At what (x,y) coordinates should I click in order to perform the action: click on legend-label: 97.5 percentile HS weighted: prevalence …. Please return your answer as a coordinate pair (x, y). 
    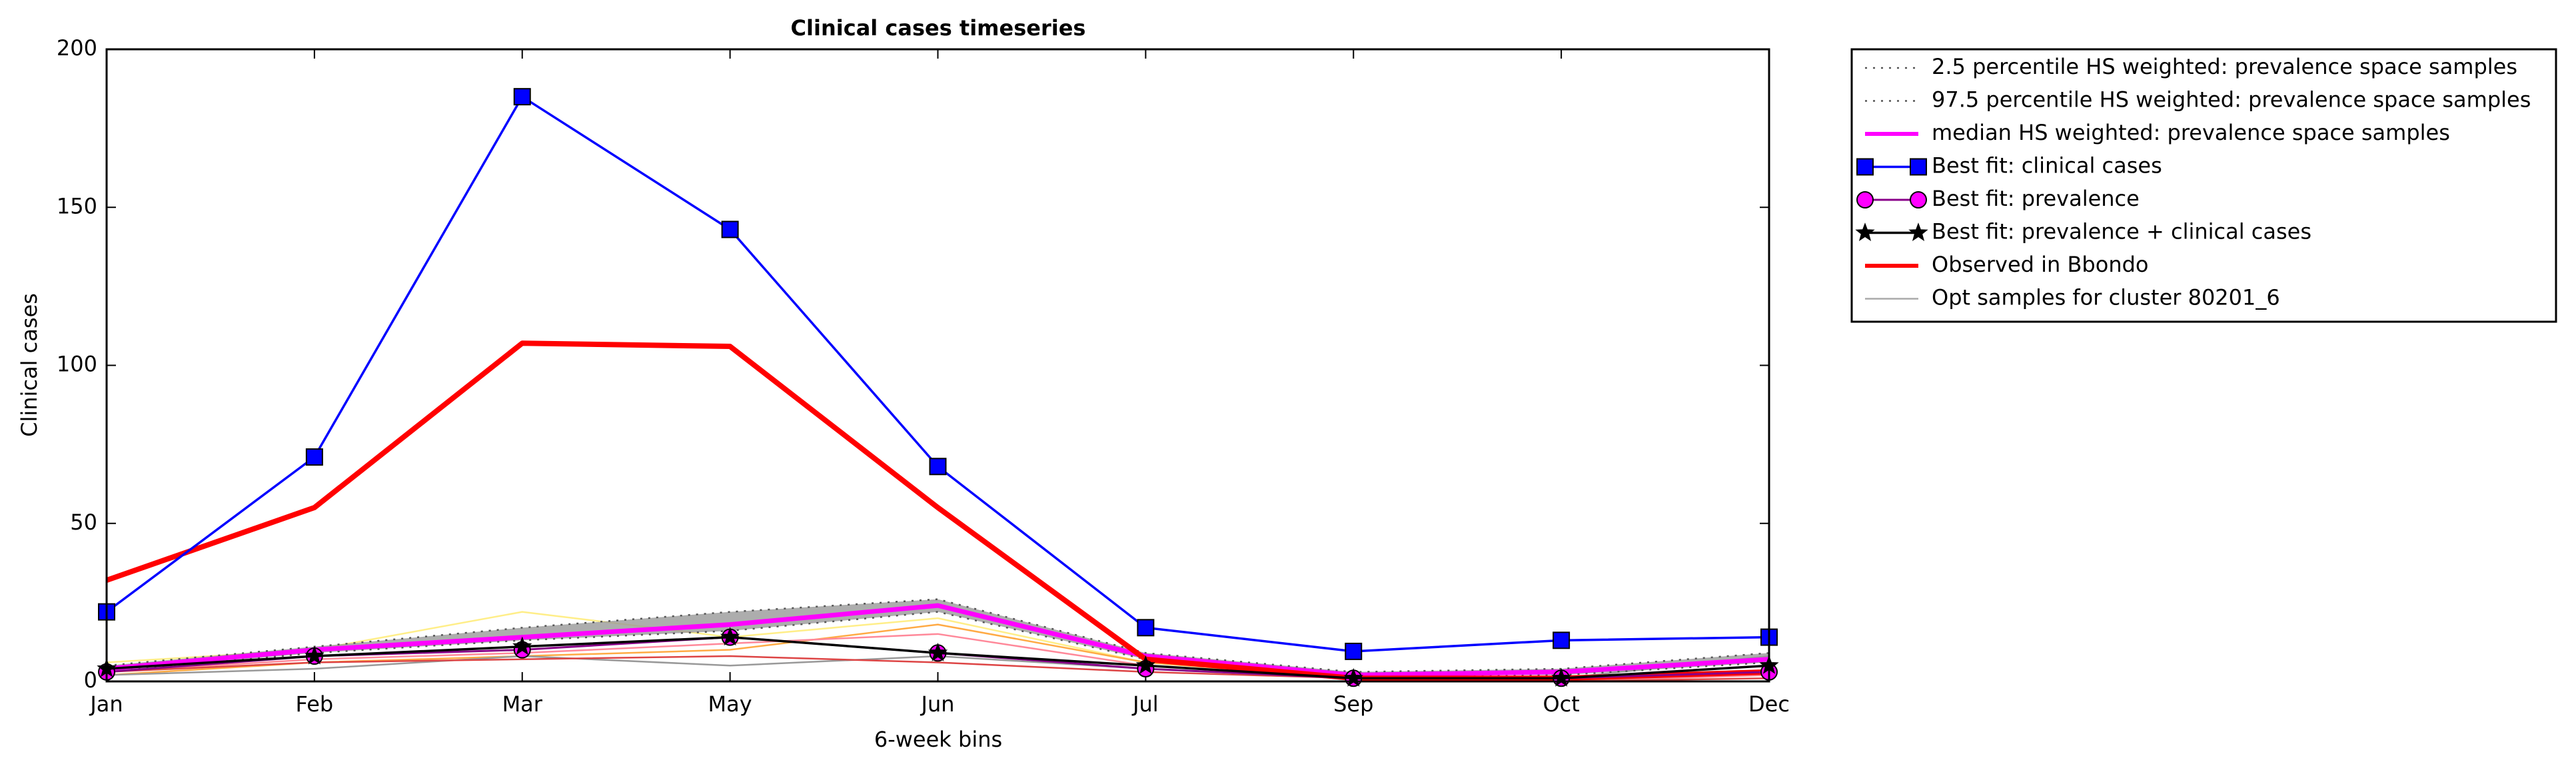
    Looking at the image, I should click on (2231, 100).